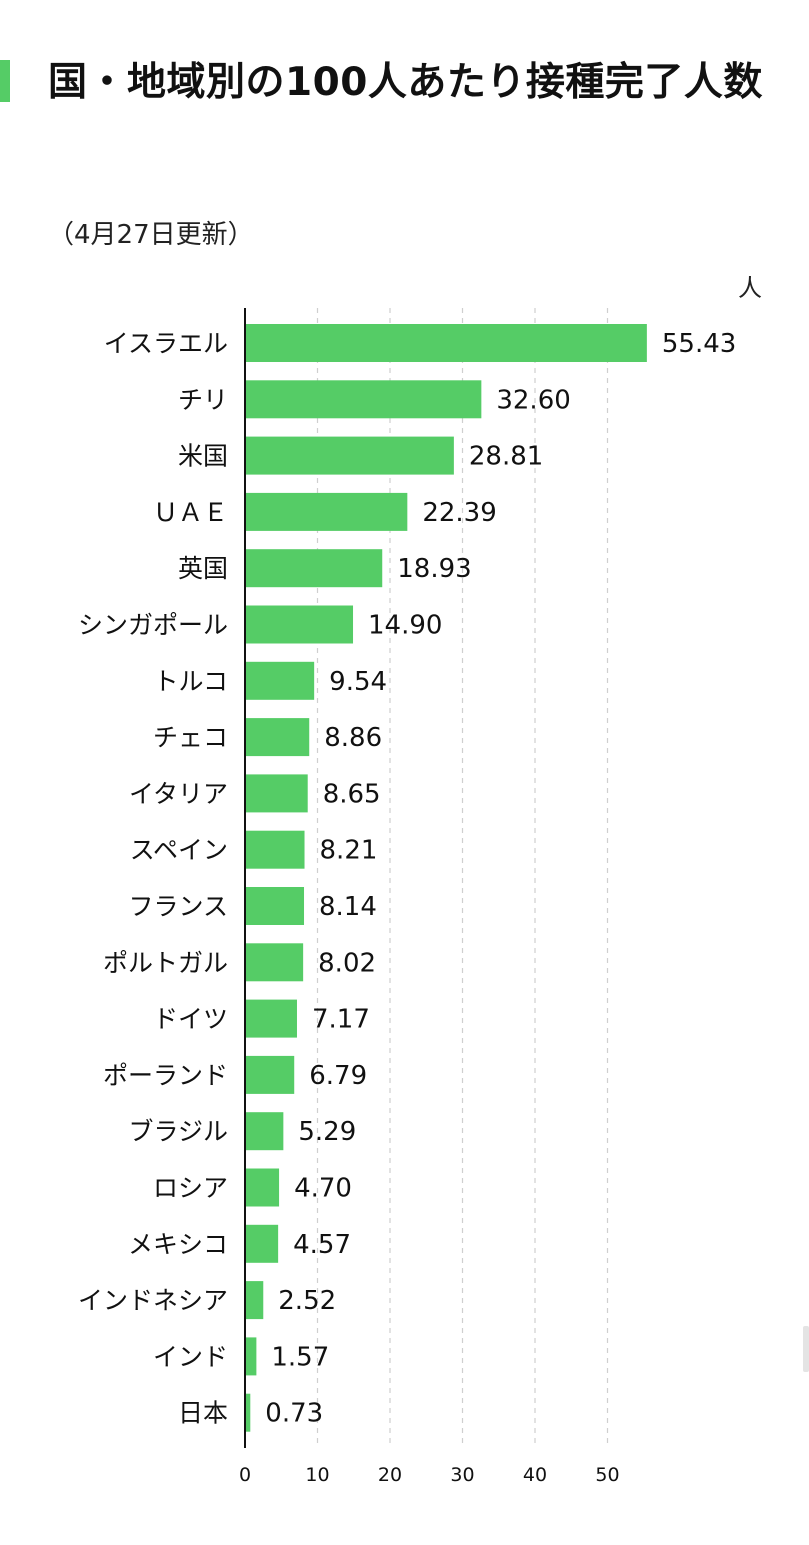 This screenshot has height=1545, width=809. I want to click on category-label: 英国, so click(203, 568).